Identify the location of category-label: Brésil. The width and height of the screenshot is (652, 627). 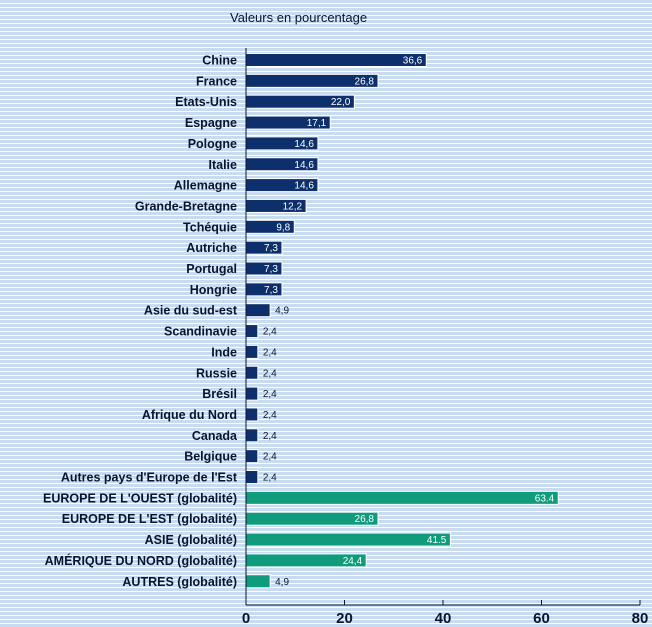
(219, 394).